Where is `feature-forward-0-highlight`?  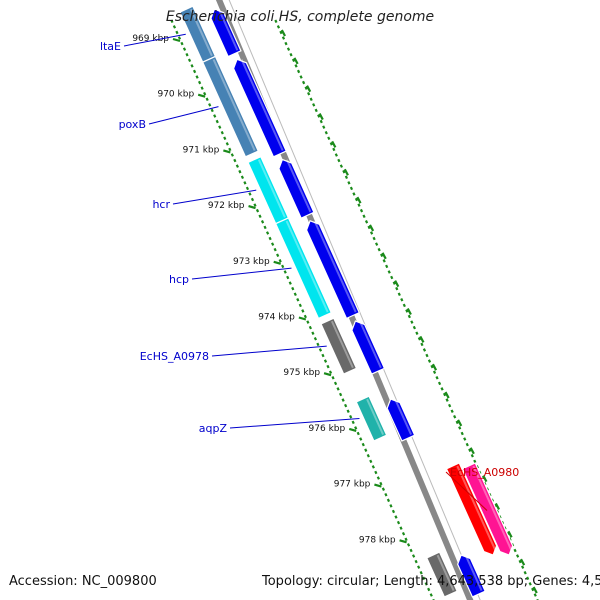 feature-forward-0-highlight is located at coordinates (228, 29).